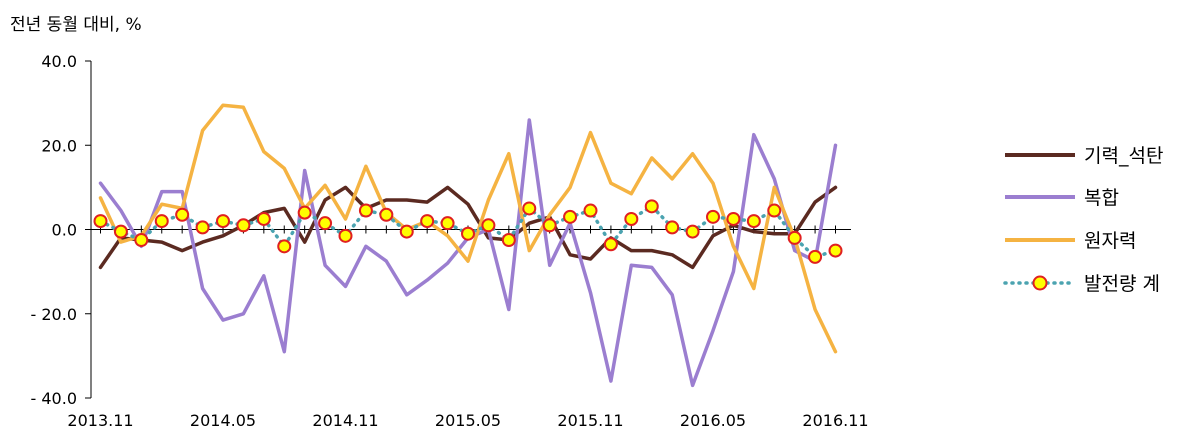 The width and height of the screenshot is (1200, 444). Describe the element at coordinates (59, 61) in the screenshot. I see `y-tick-label: 40.0` at that location.